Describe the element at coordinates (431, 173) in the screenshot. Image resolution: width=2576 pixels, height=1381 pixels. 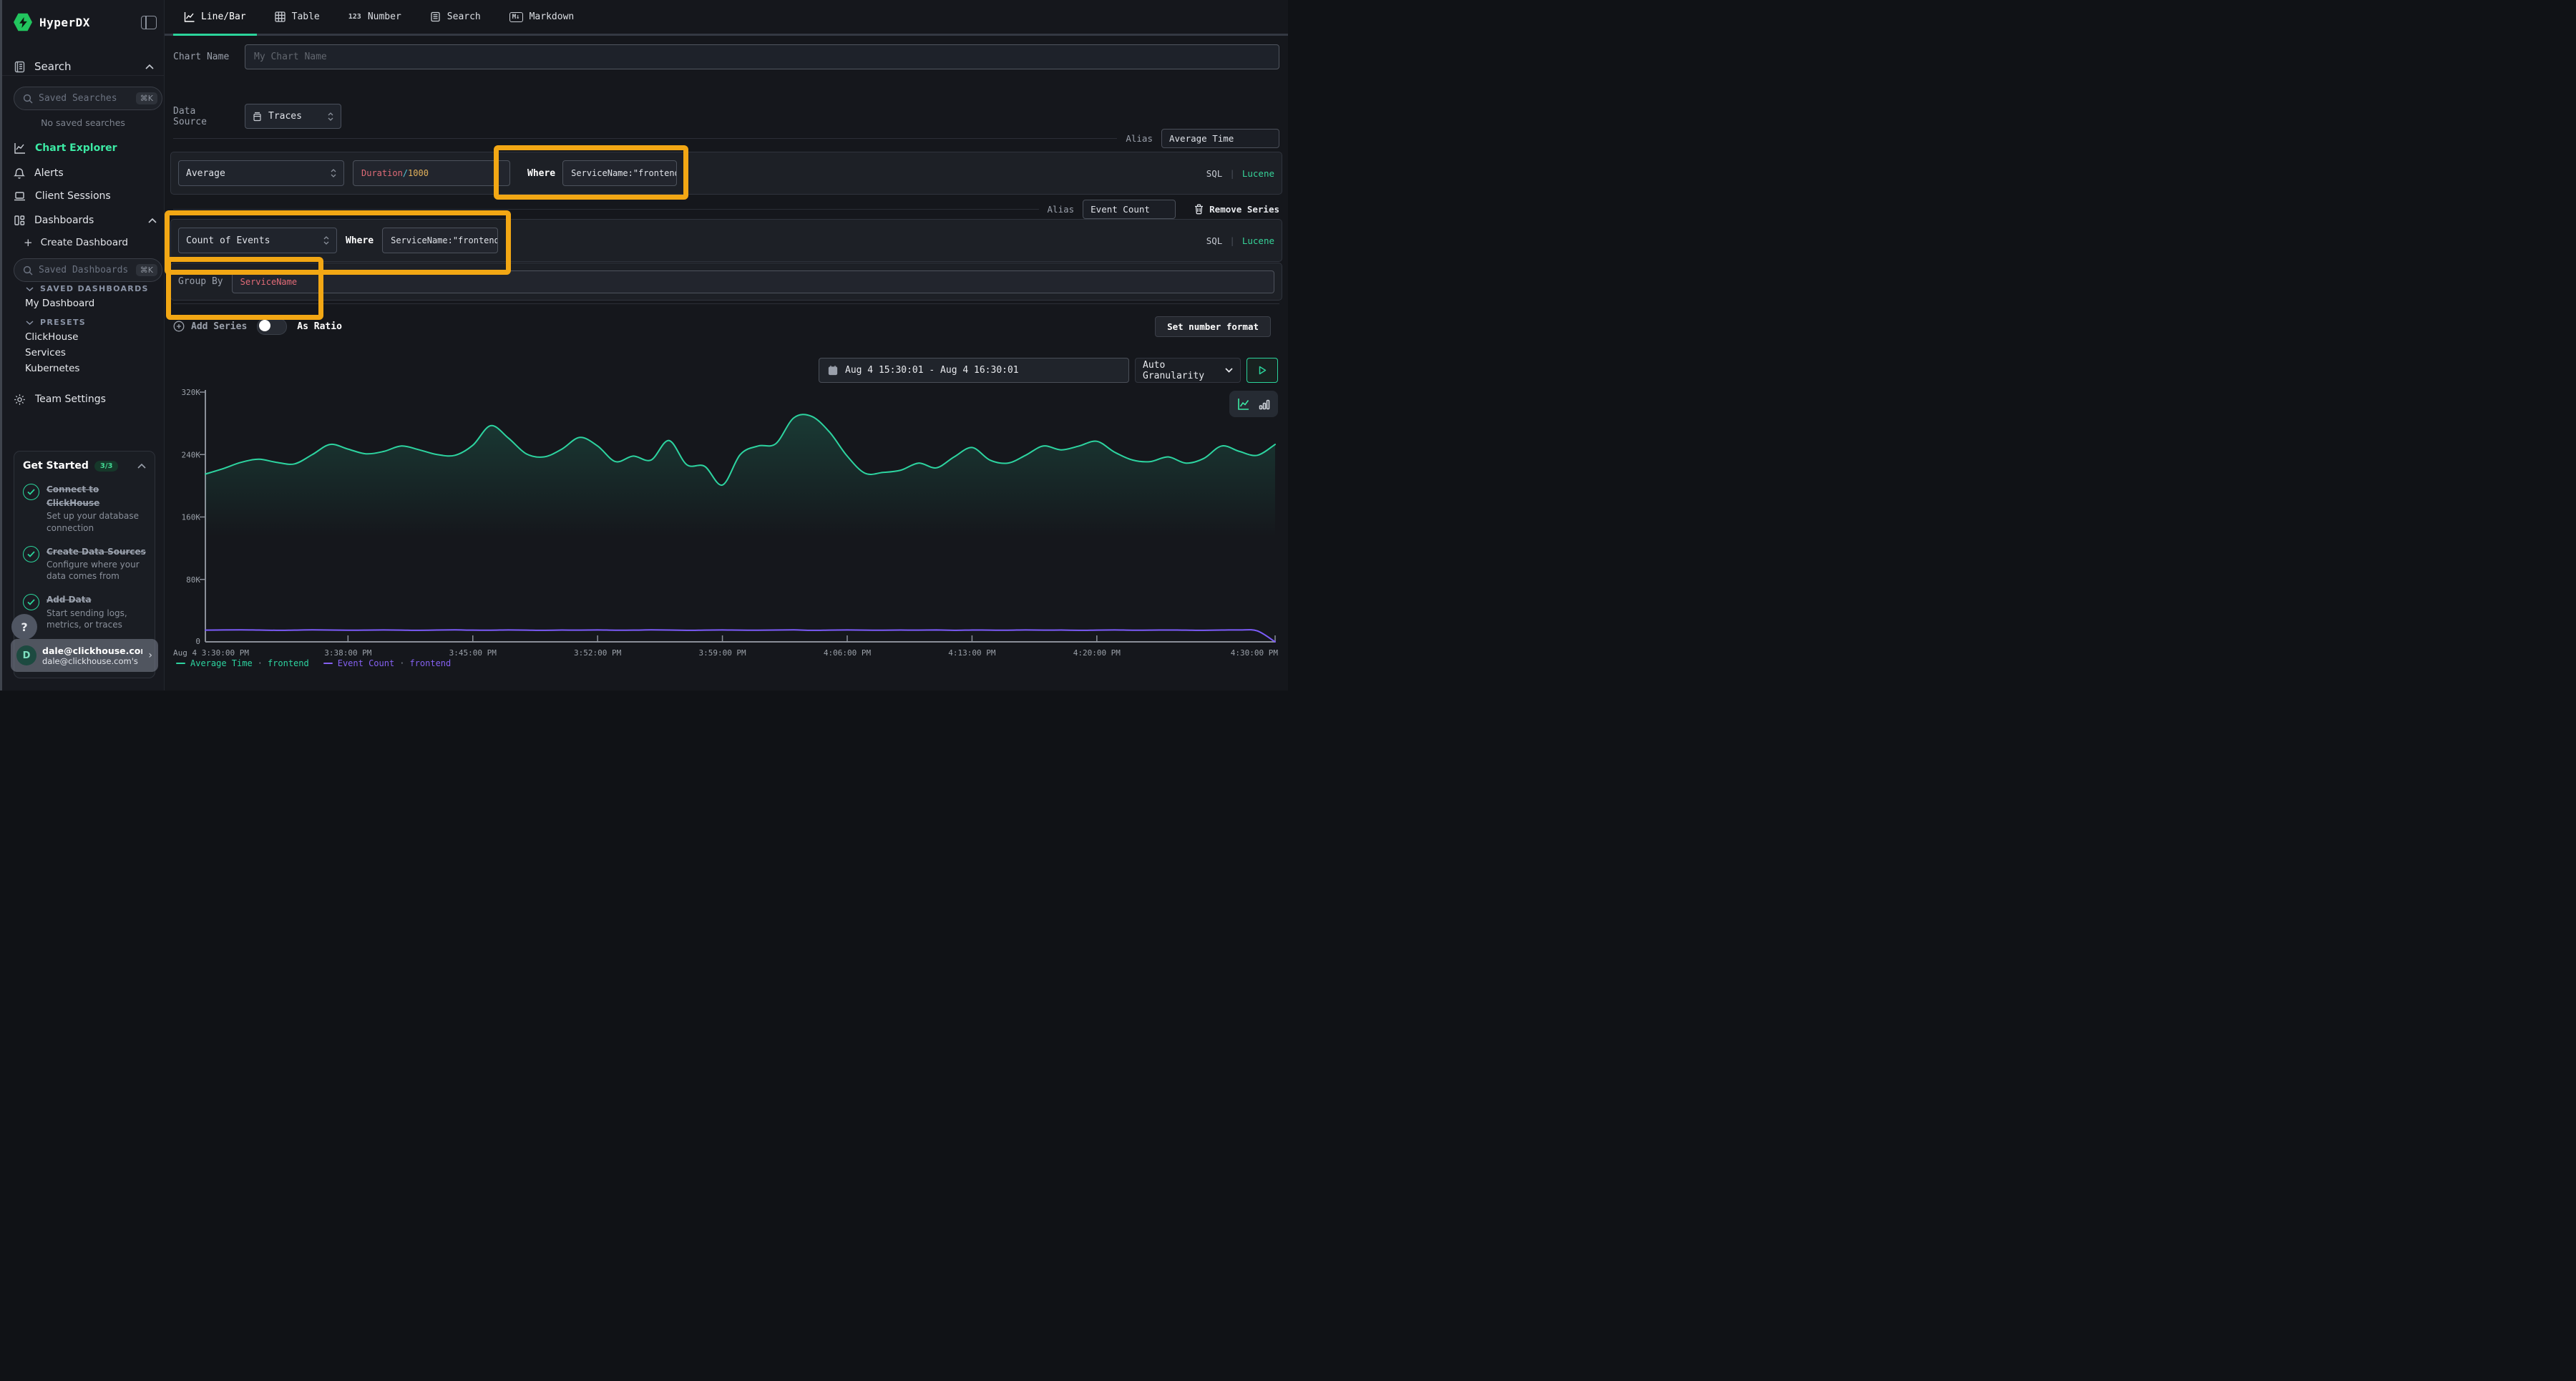
I see `series-1-field-input: Duration/1000` at that location.